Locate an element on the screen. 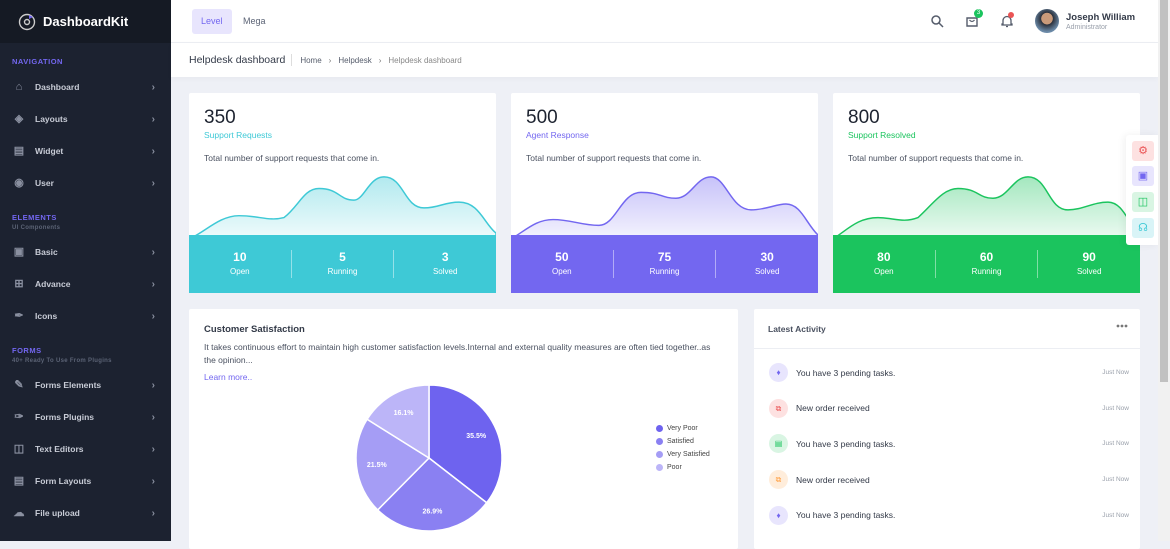 The image size is (1170, 549). pie-slice-label: 35.5% is located at coordinates (476, 436).